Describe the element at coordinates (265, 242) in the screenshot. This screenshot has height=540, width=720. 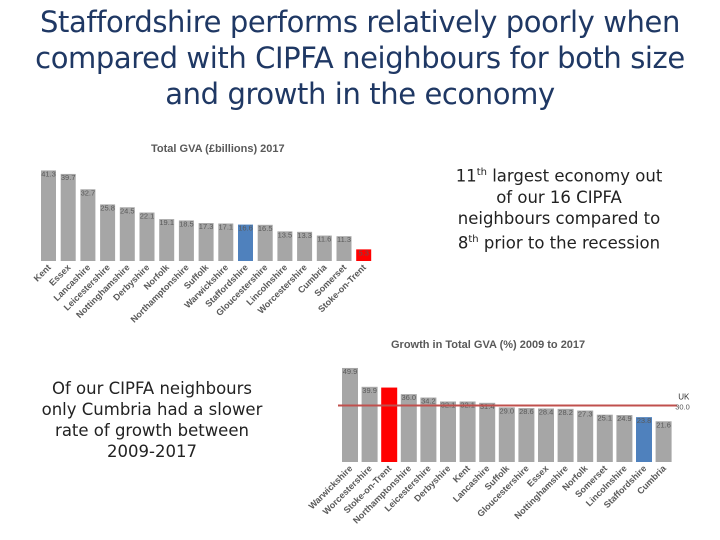
I see `gva-bar-gloucestershire` at that location.